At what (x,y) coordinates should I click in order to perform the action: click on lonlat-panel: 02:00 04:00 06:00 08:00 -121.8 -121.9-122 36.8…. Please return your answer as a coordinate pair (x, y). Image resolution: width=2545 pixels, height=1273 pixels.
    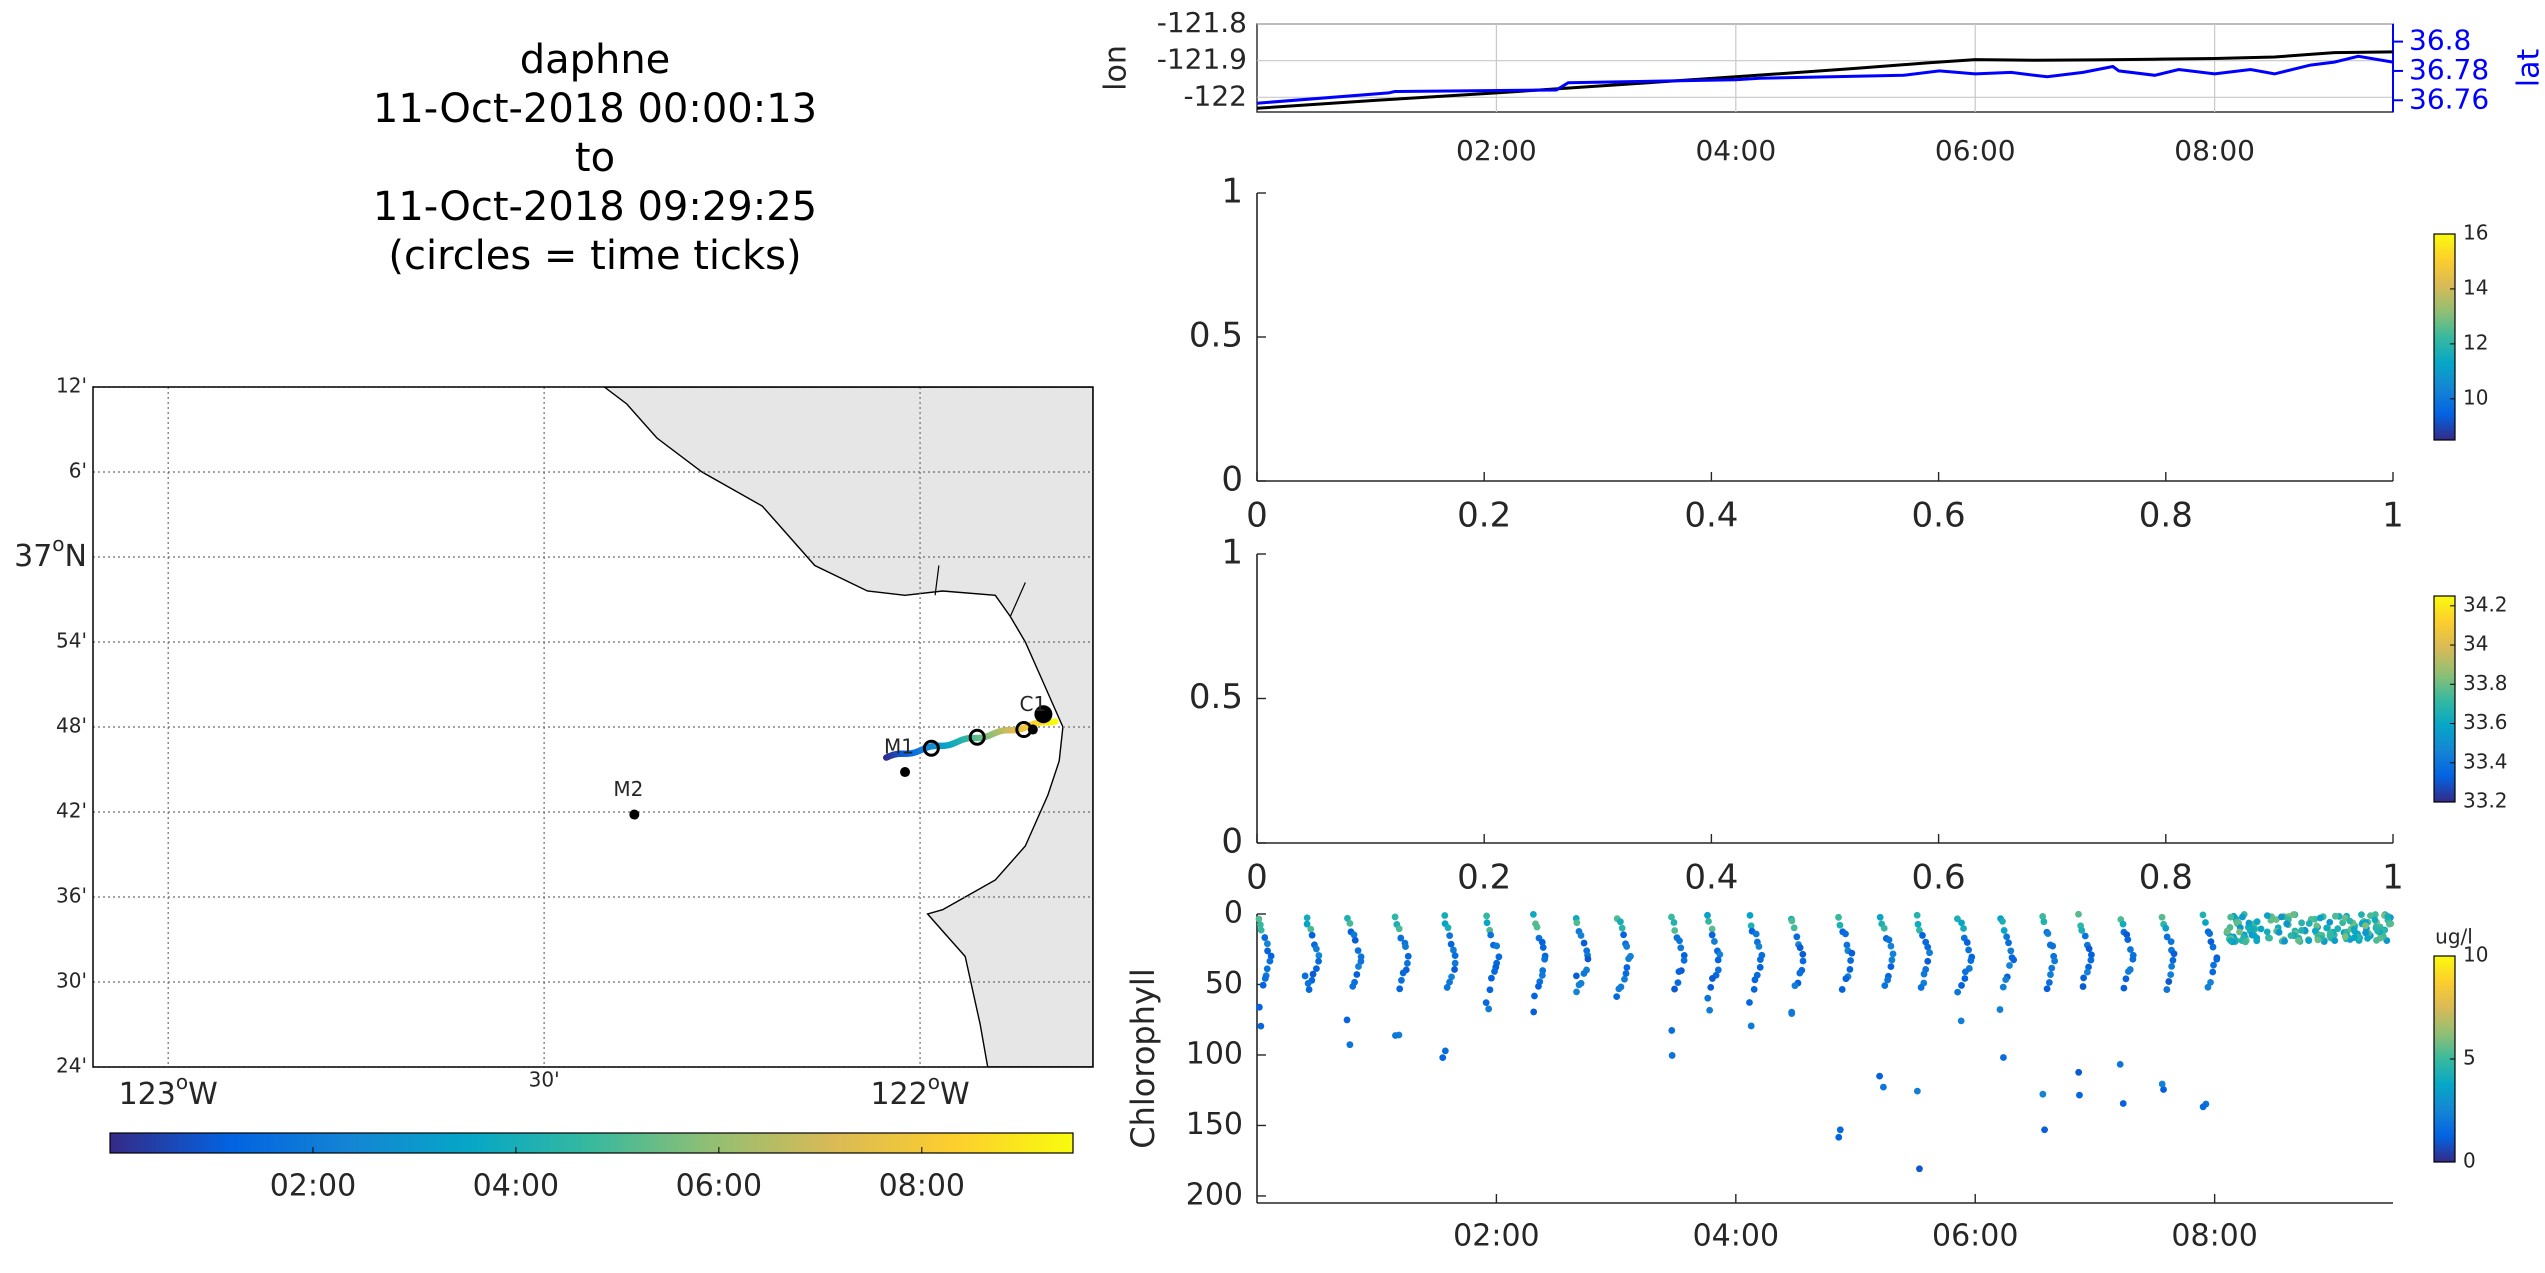
    Looking at the image, I should click on (1822, 86).